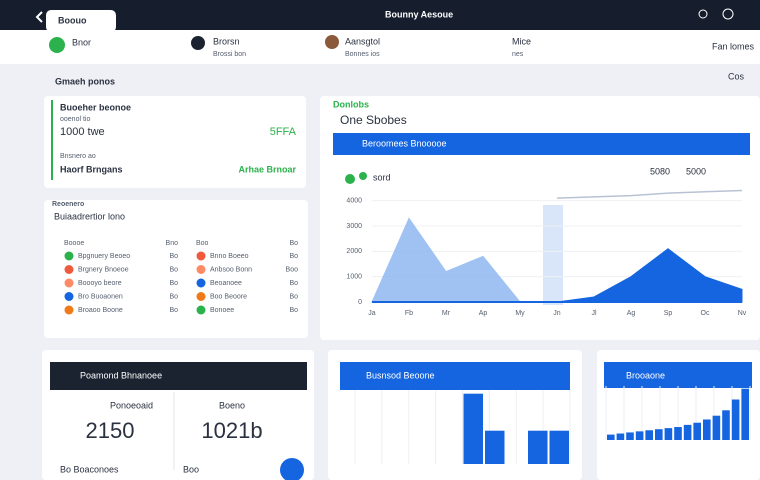 The width and height of the screenshot is (760, 480). Describe the element at coordinates (191, 469) in the screenshot. I see `kpi-footer: Boo` at that location.